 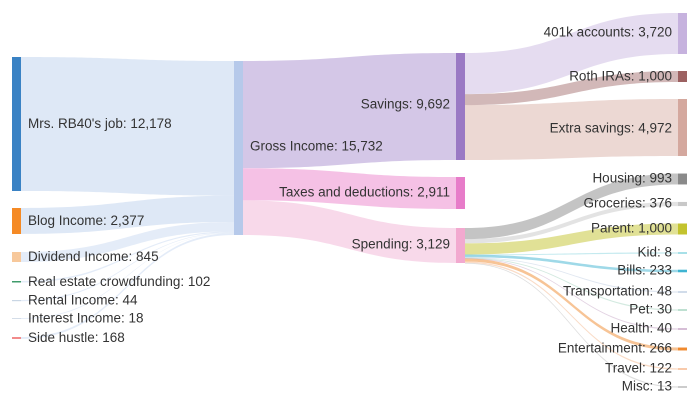 What do you see at coordinates (238, 148) in the screenshot?
I see `node-gross` at bounding box center [238, 148].